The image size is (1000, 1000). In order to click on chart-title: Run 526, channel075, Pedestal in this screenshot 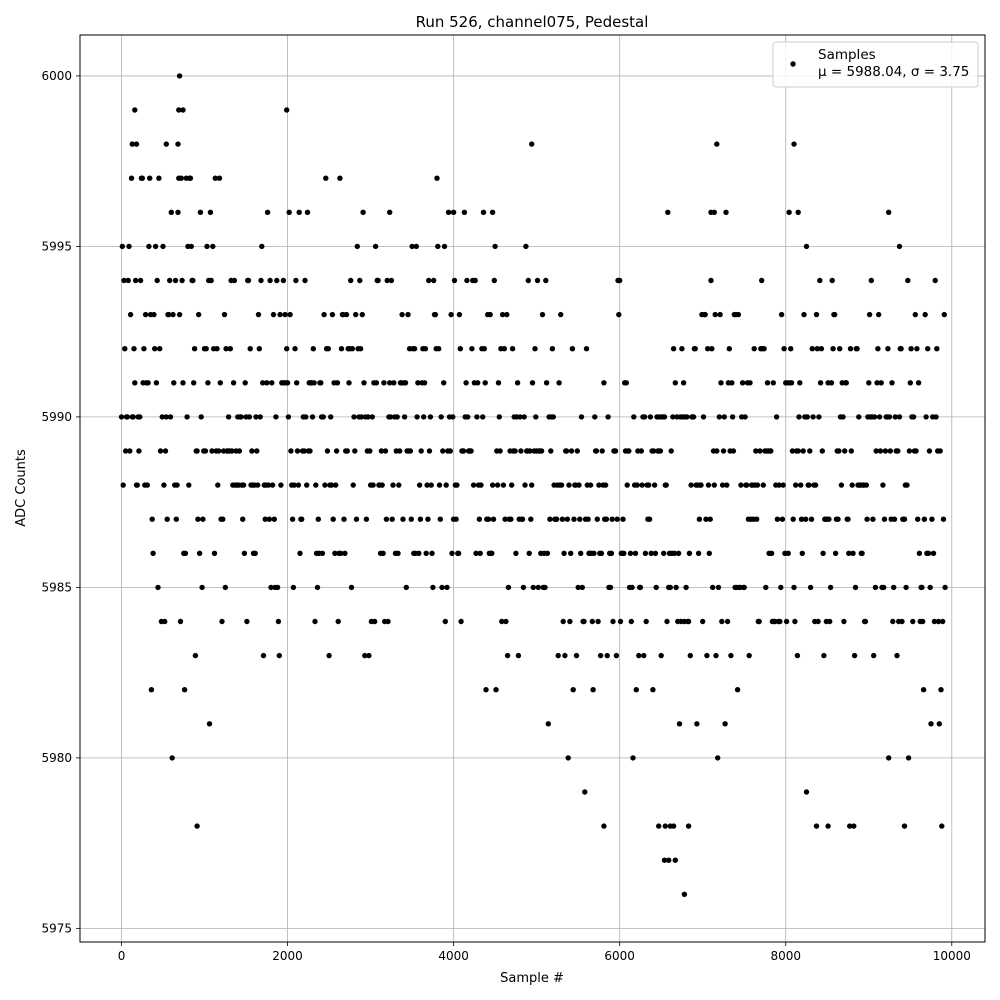, I will do `click(532, 22)`.